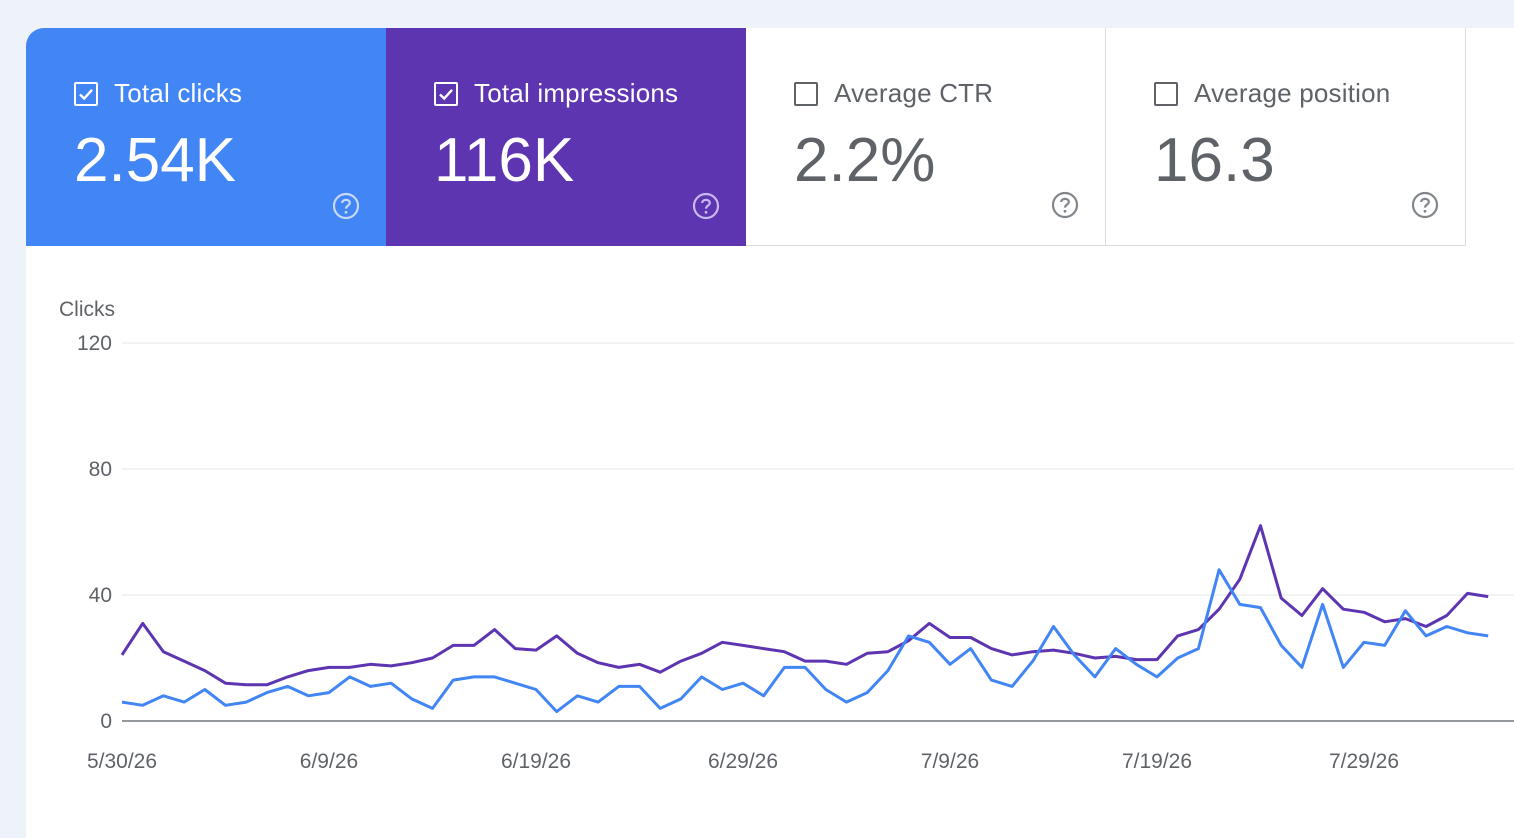  I want to click on metric-value: 116K, so click(504, 160).